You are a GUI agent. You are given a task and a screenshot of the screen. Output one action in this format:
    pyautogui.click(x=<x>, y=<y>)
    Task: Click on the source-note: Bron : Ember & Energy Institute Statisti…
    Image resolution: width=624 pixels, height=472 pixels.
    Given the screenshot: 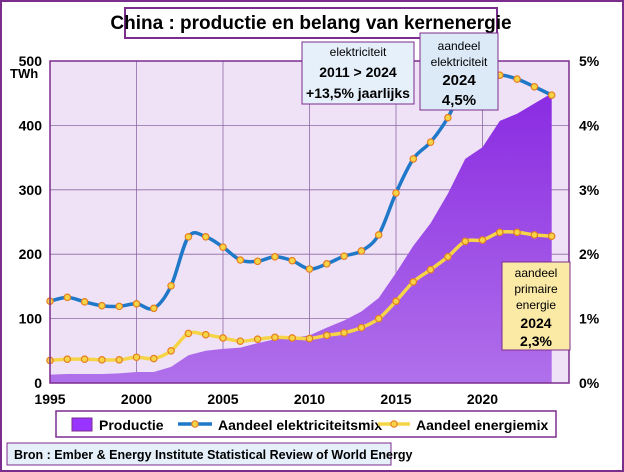 What is the action you would take?
    pyautogui.click(x=209, y=454)
    